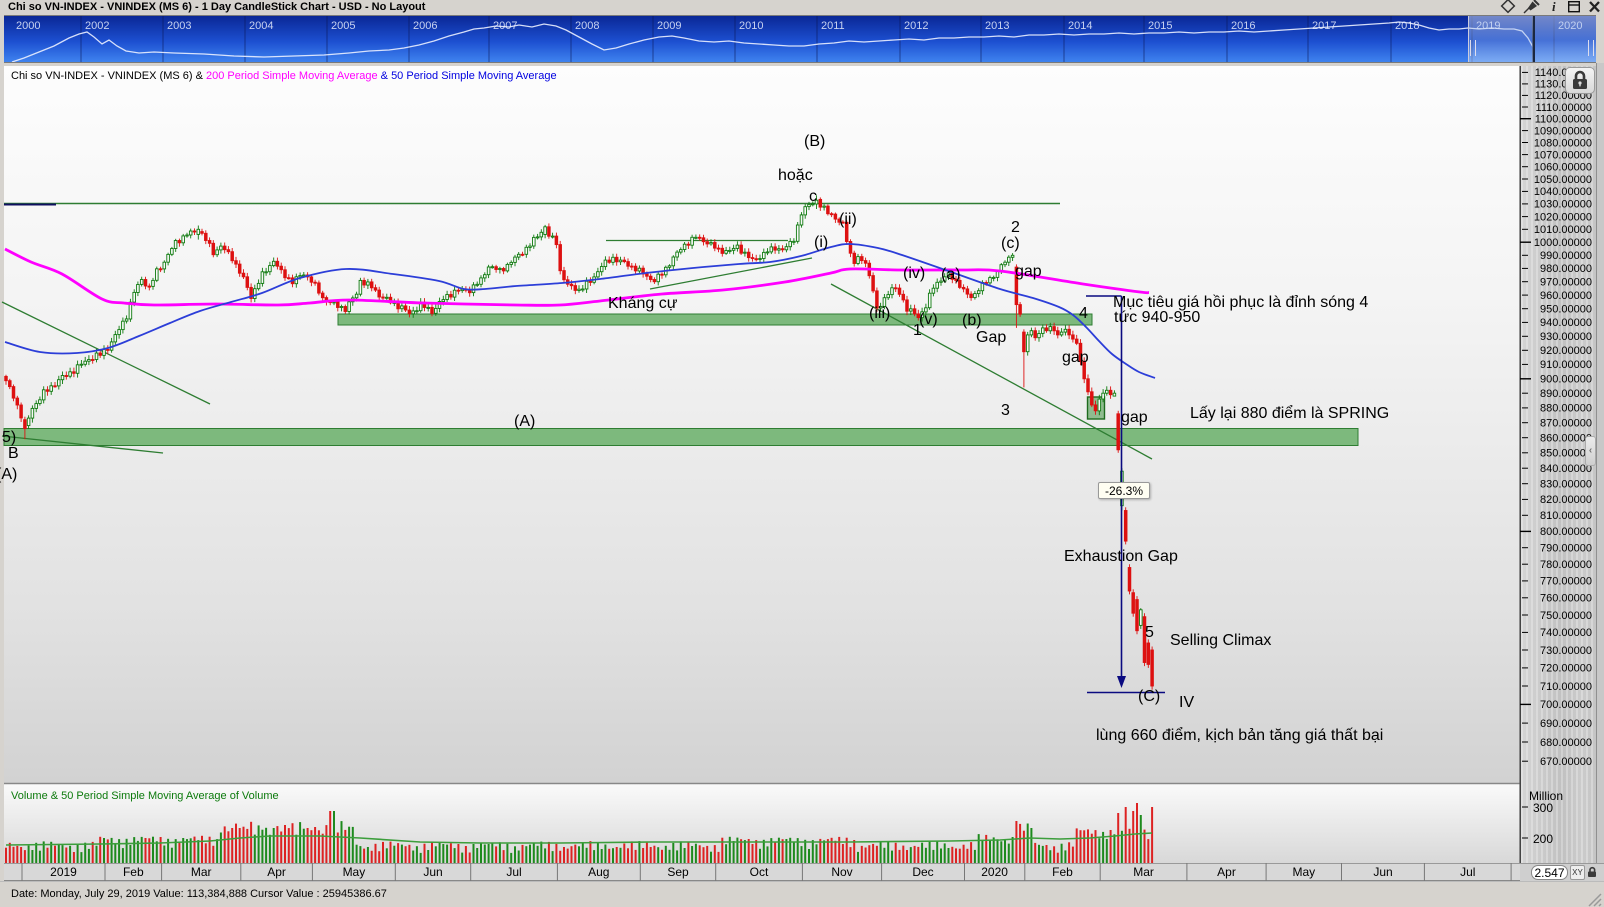  Describe the element at coordinates (1566, 323) in the screenshot. I see `svg-text: 940.00000` at that location.